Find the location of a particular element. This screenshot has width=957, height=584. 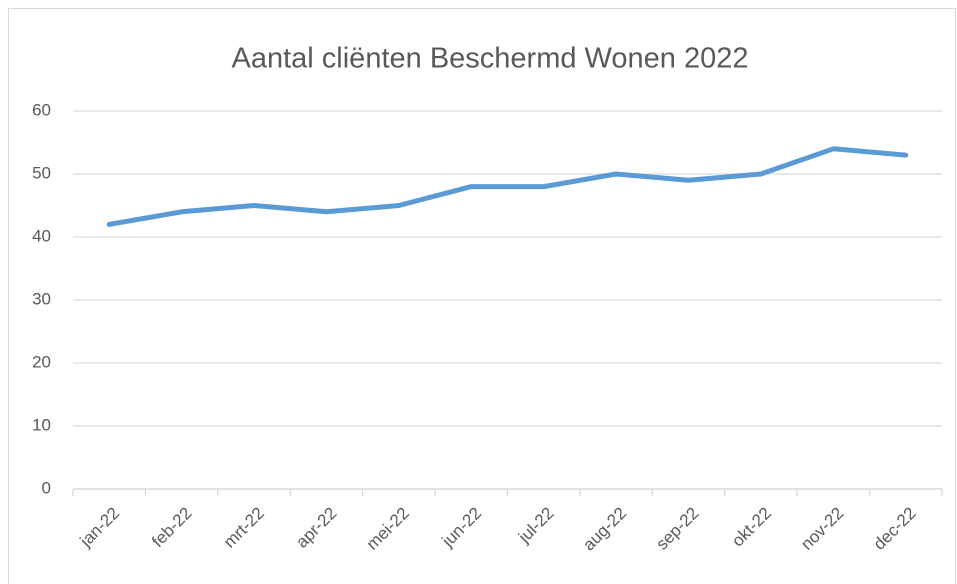

y-tick-label: 60 is located at coordinates (41, 109).